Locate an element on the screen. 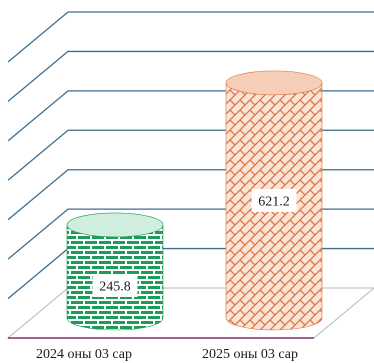 The height and width of the screenshot is (363, 374). bar: 245.8 is located at coordinates (115, 271).